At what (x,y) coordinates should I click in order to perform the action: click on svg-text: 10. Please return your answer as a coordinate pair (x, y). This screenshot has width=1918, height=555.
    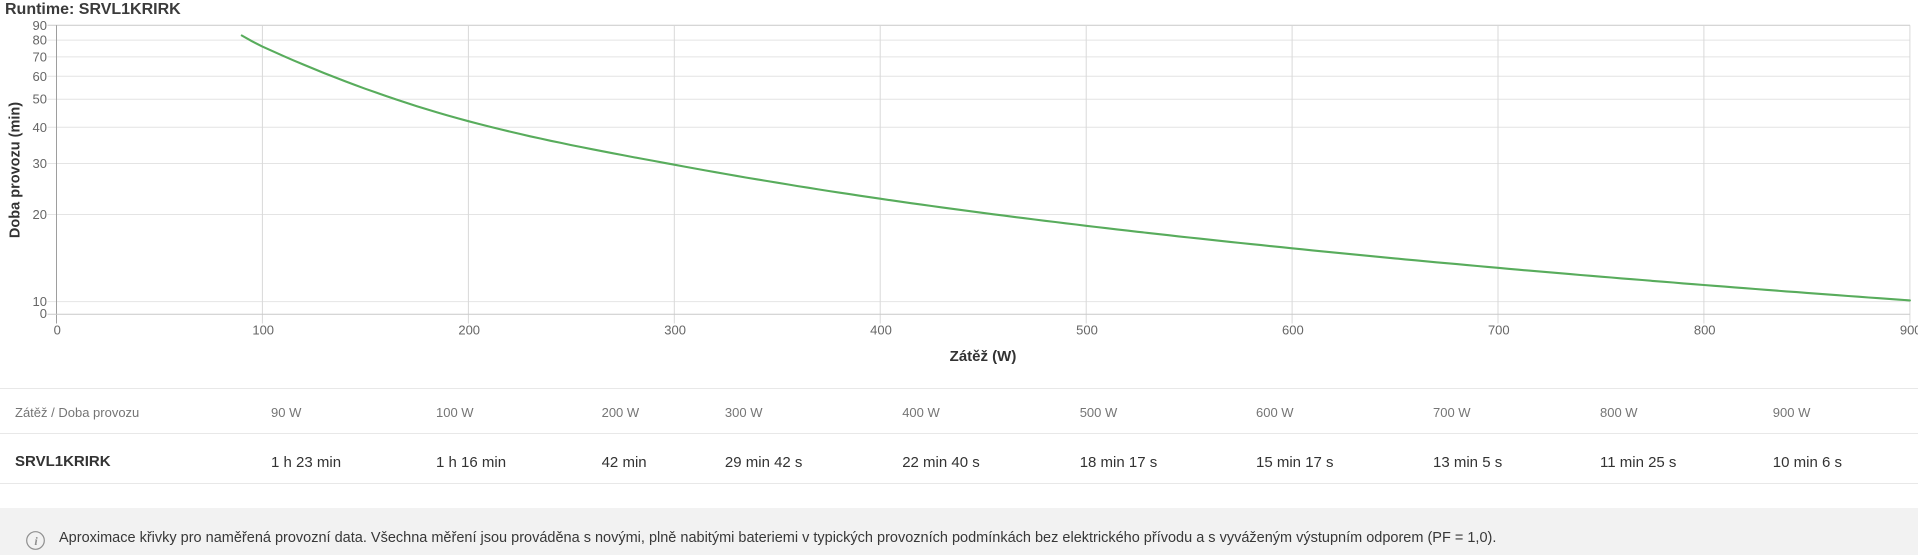
    Looking at the image, I should click on (40, 301).